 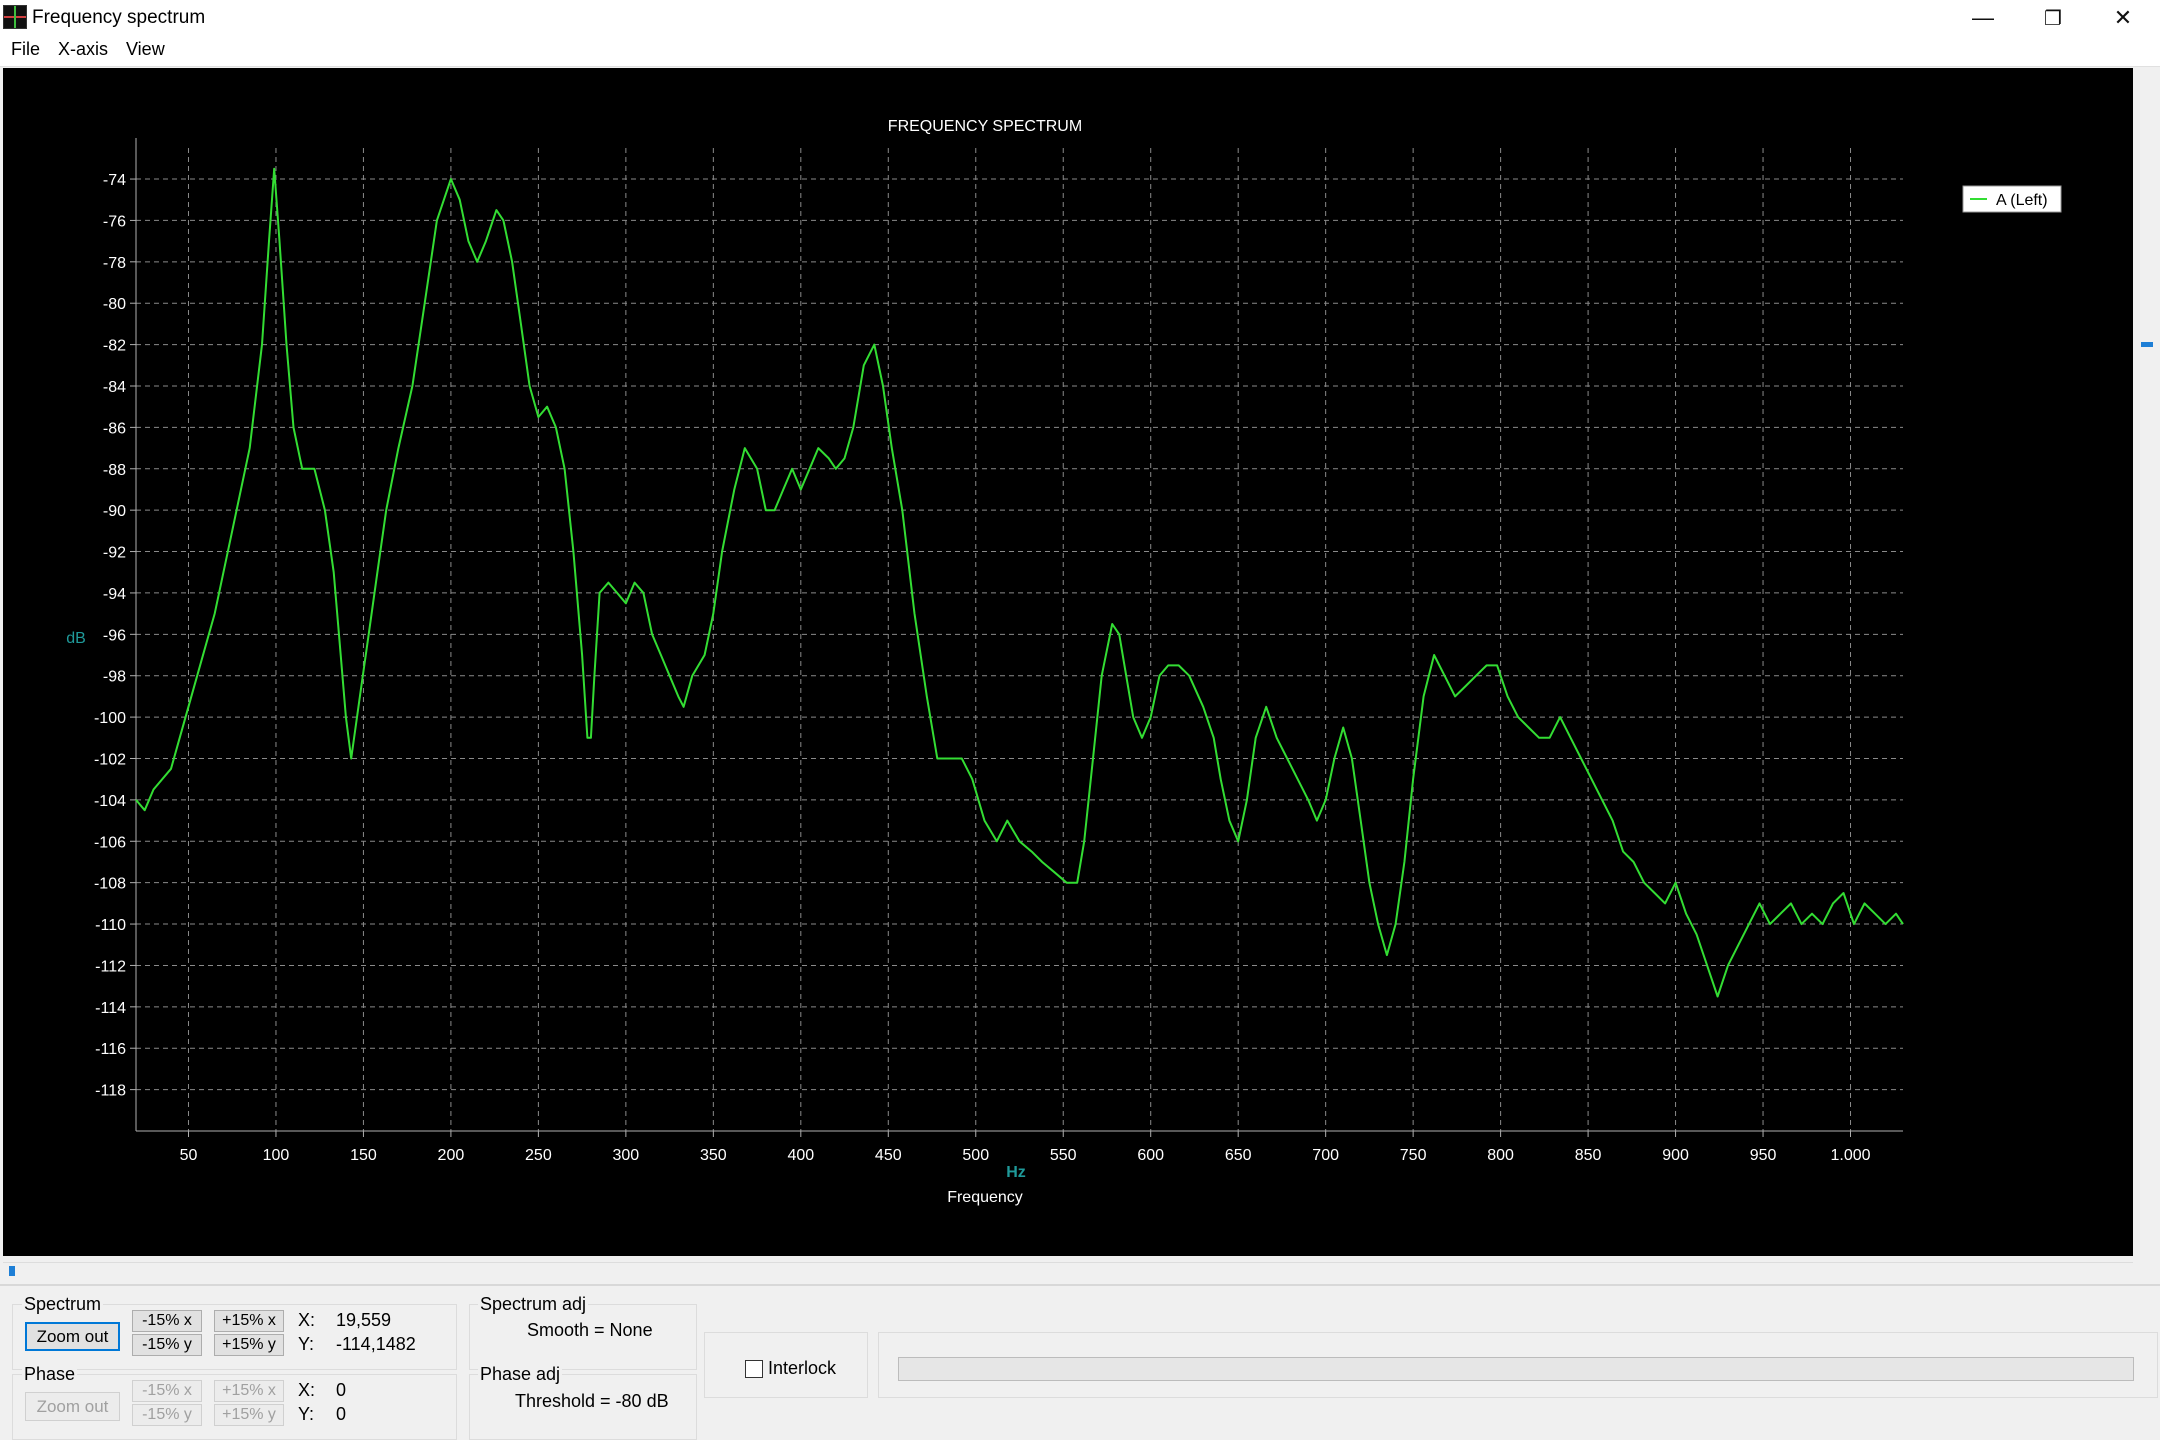 What do you see at coordinates (249, 1321) in the screenshot?
I see `spectrum-plus-x-button: +15% x` at bounding box center [249, 1321].